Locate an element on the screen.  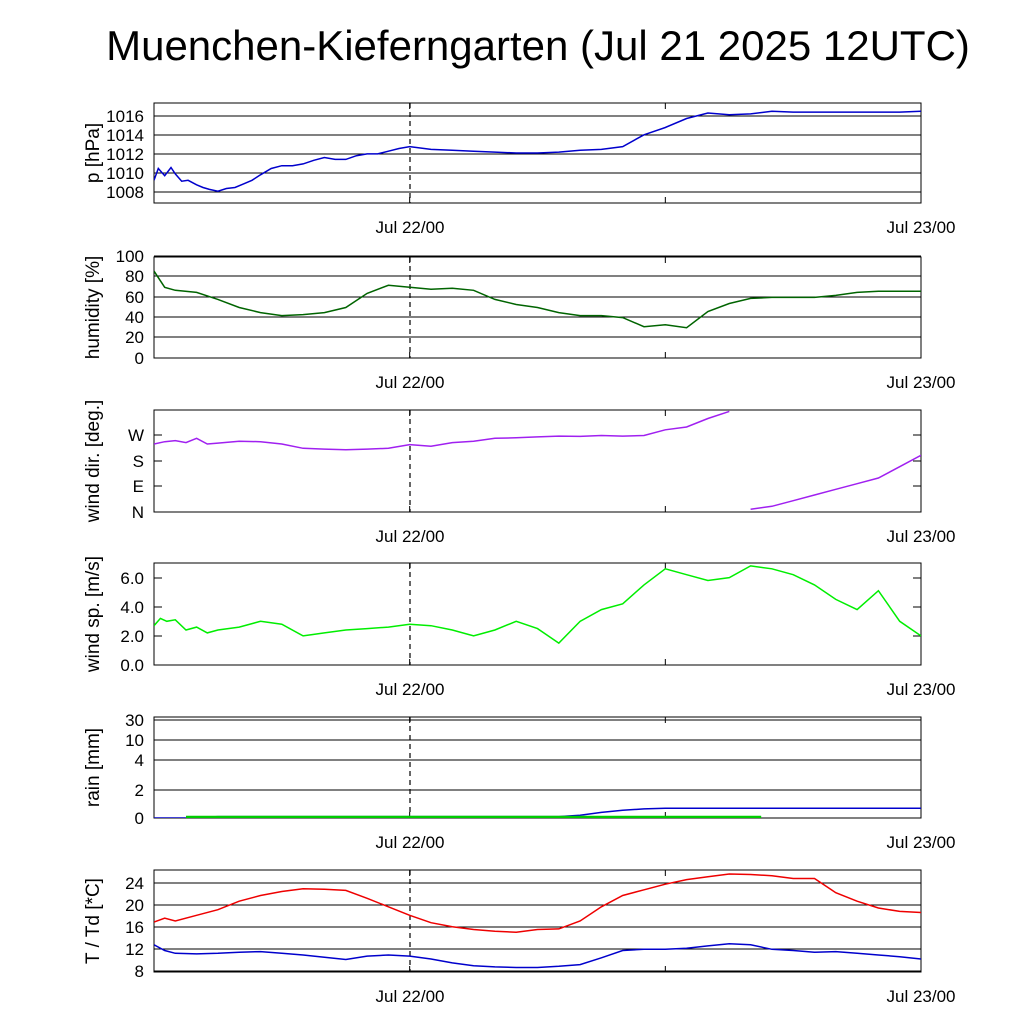
y-tick-label: 2 is located at coordinates (139, 790).